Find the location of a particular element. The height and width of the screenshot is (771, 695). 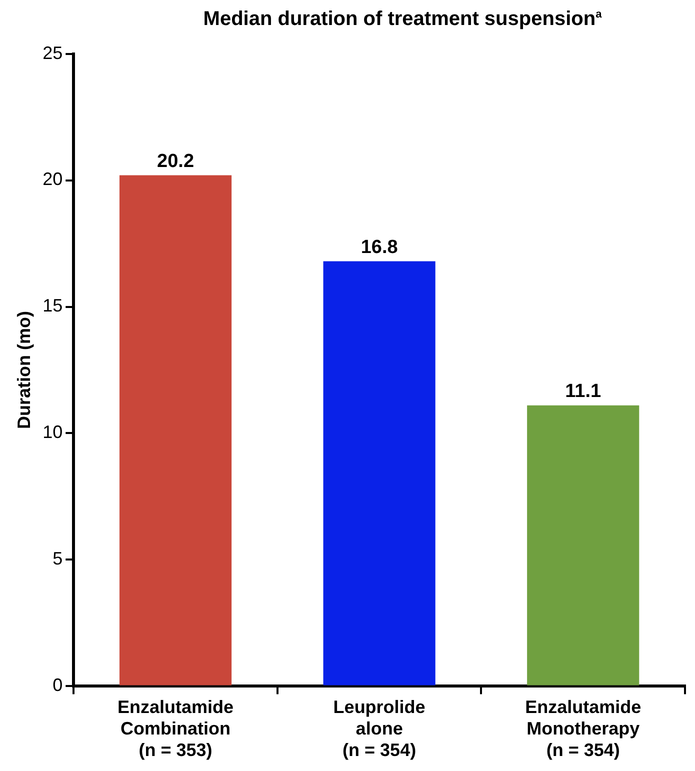

data-label: 11.1 is located at coordinates (583, 391).